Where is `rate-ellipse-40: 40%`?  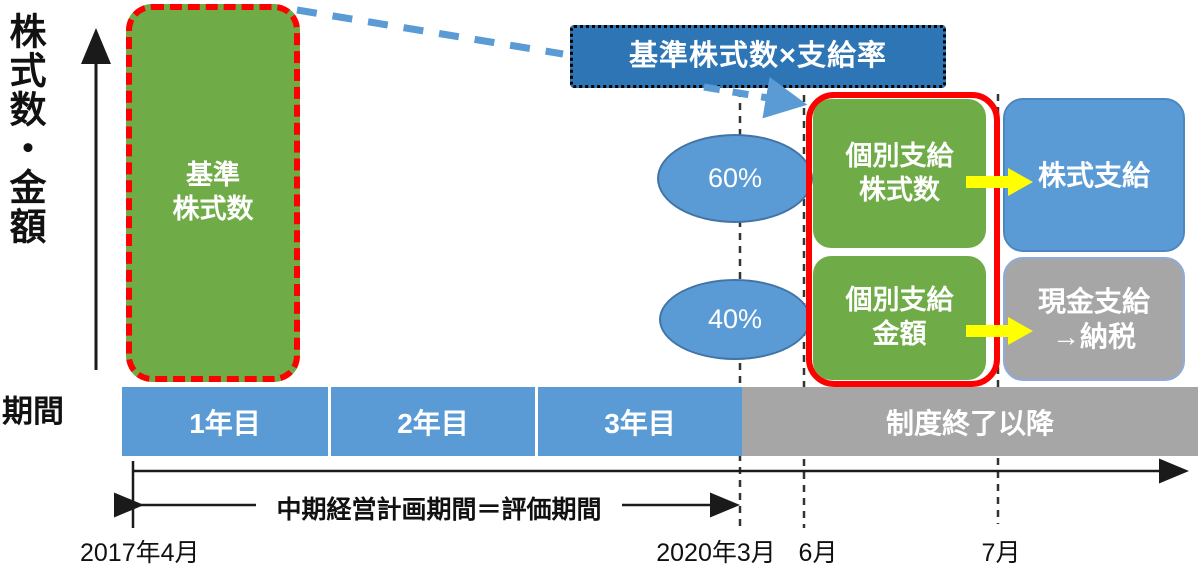 rate-ellipse-40: 40% is located at coordinates (735, 319).